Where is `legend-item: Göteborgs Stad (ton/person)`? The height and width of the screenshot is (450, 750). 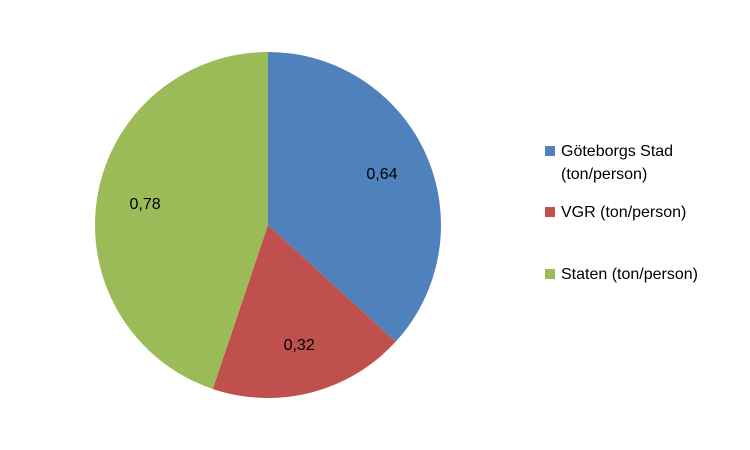
legend-item: Göteborgs Stad (ton/person) is located at coordinates (642, 163).